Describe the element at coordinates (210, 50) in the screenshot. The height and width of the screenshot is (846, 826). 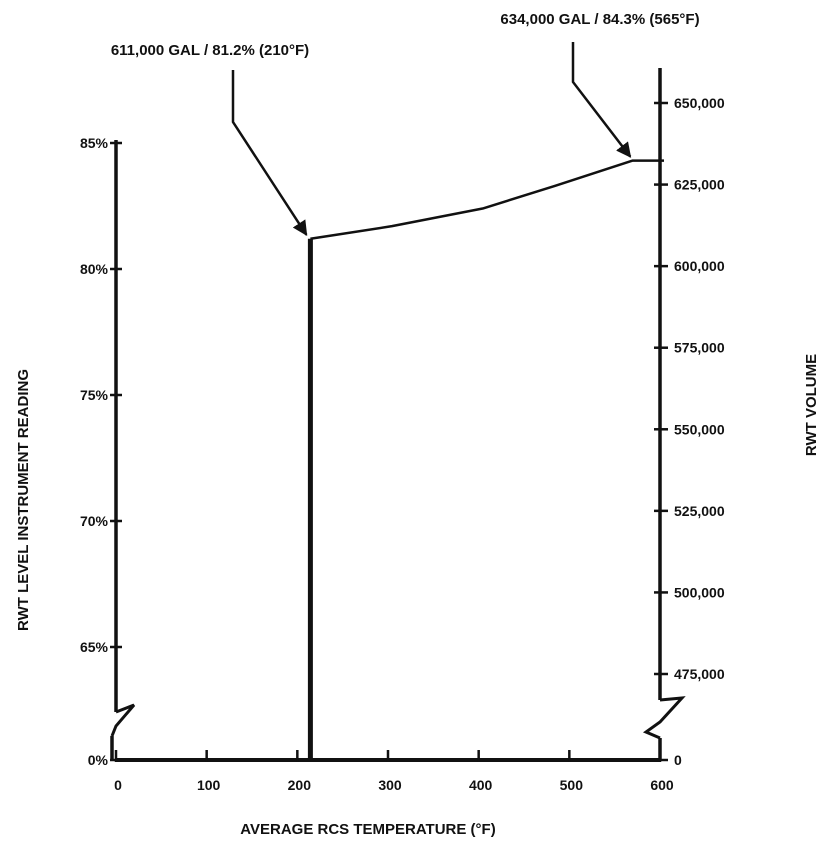
I see `annotation-label-1: 611,000 GAL / 81.2% (210°F)` at that location.